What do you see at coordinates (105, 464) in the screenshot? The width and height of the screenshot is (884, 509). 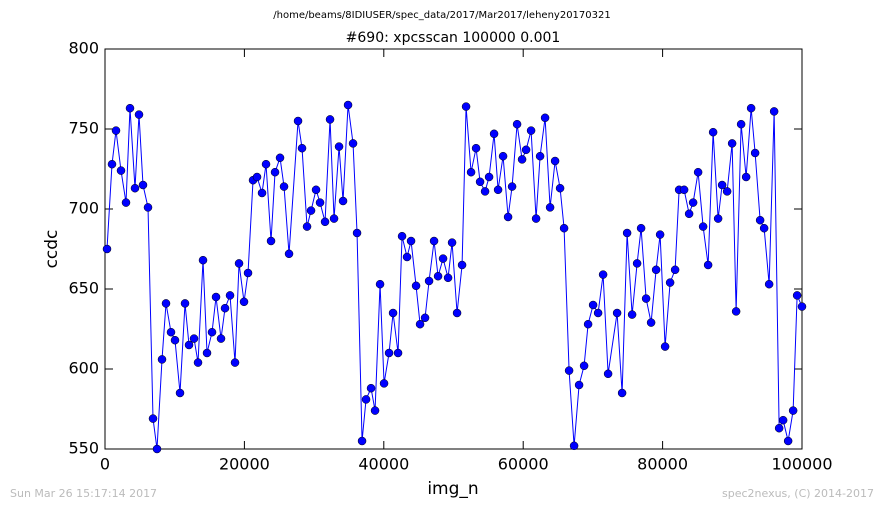 I see `x-tick-label: 0` at bounding box center [105, 464].